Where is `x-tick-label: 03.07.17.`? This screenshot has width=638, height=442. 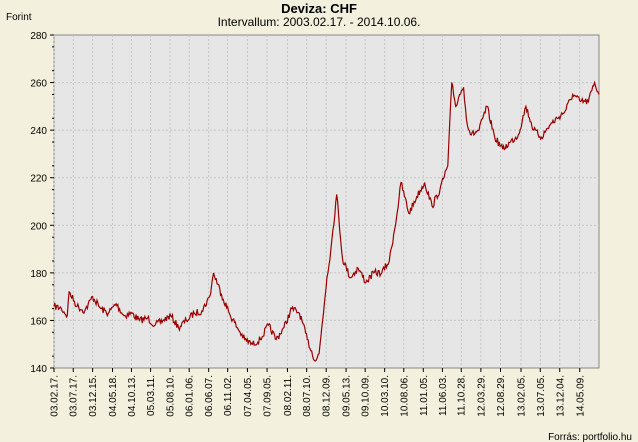 x-tick-label: 03.07.17. is located at coordinates (74, 396).